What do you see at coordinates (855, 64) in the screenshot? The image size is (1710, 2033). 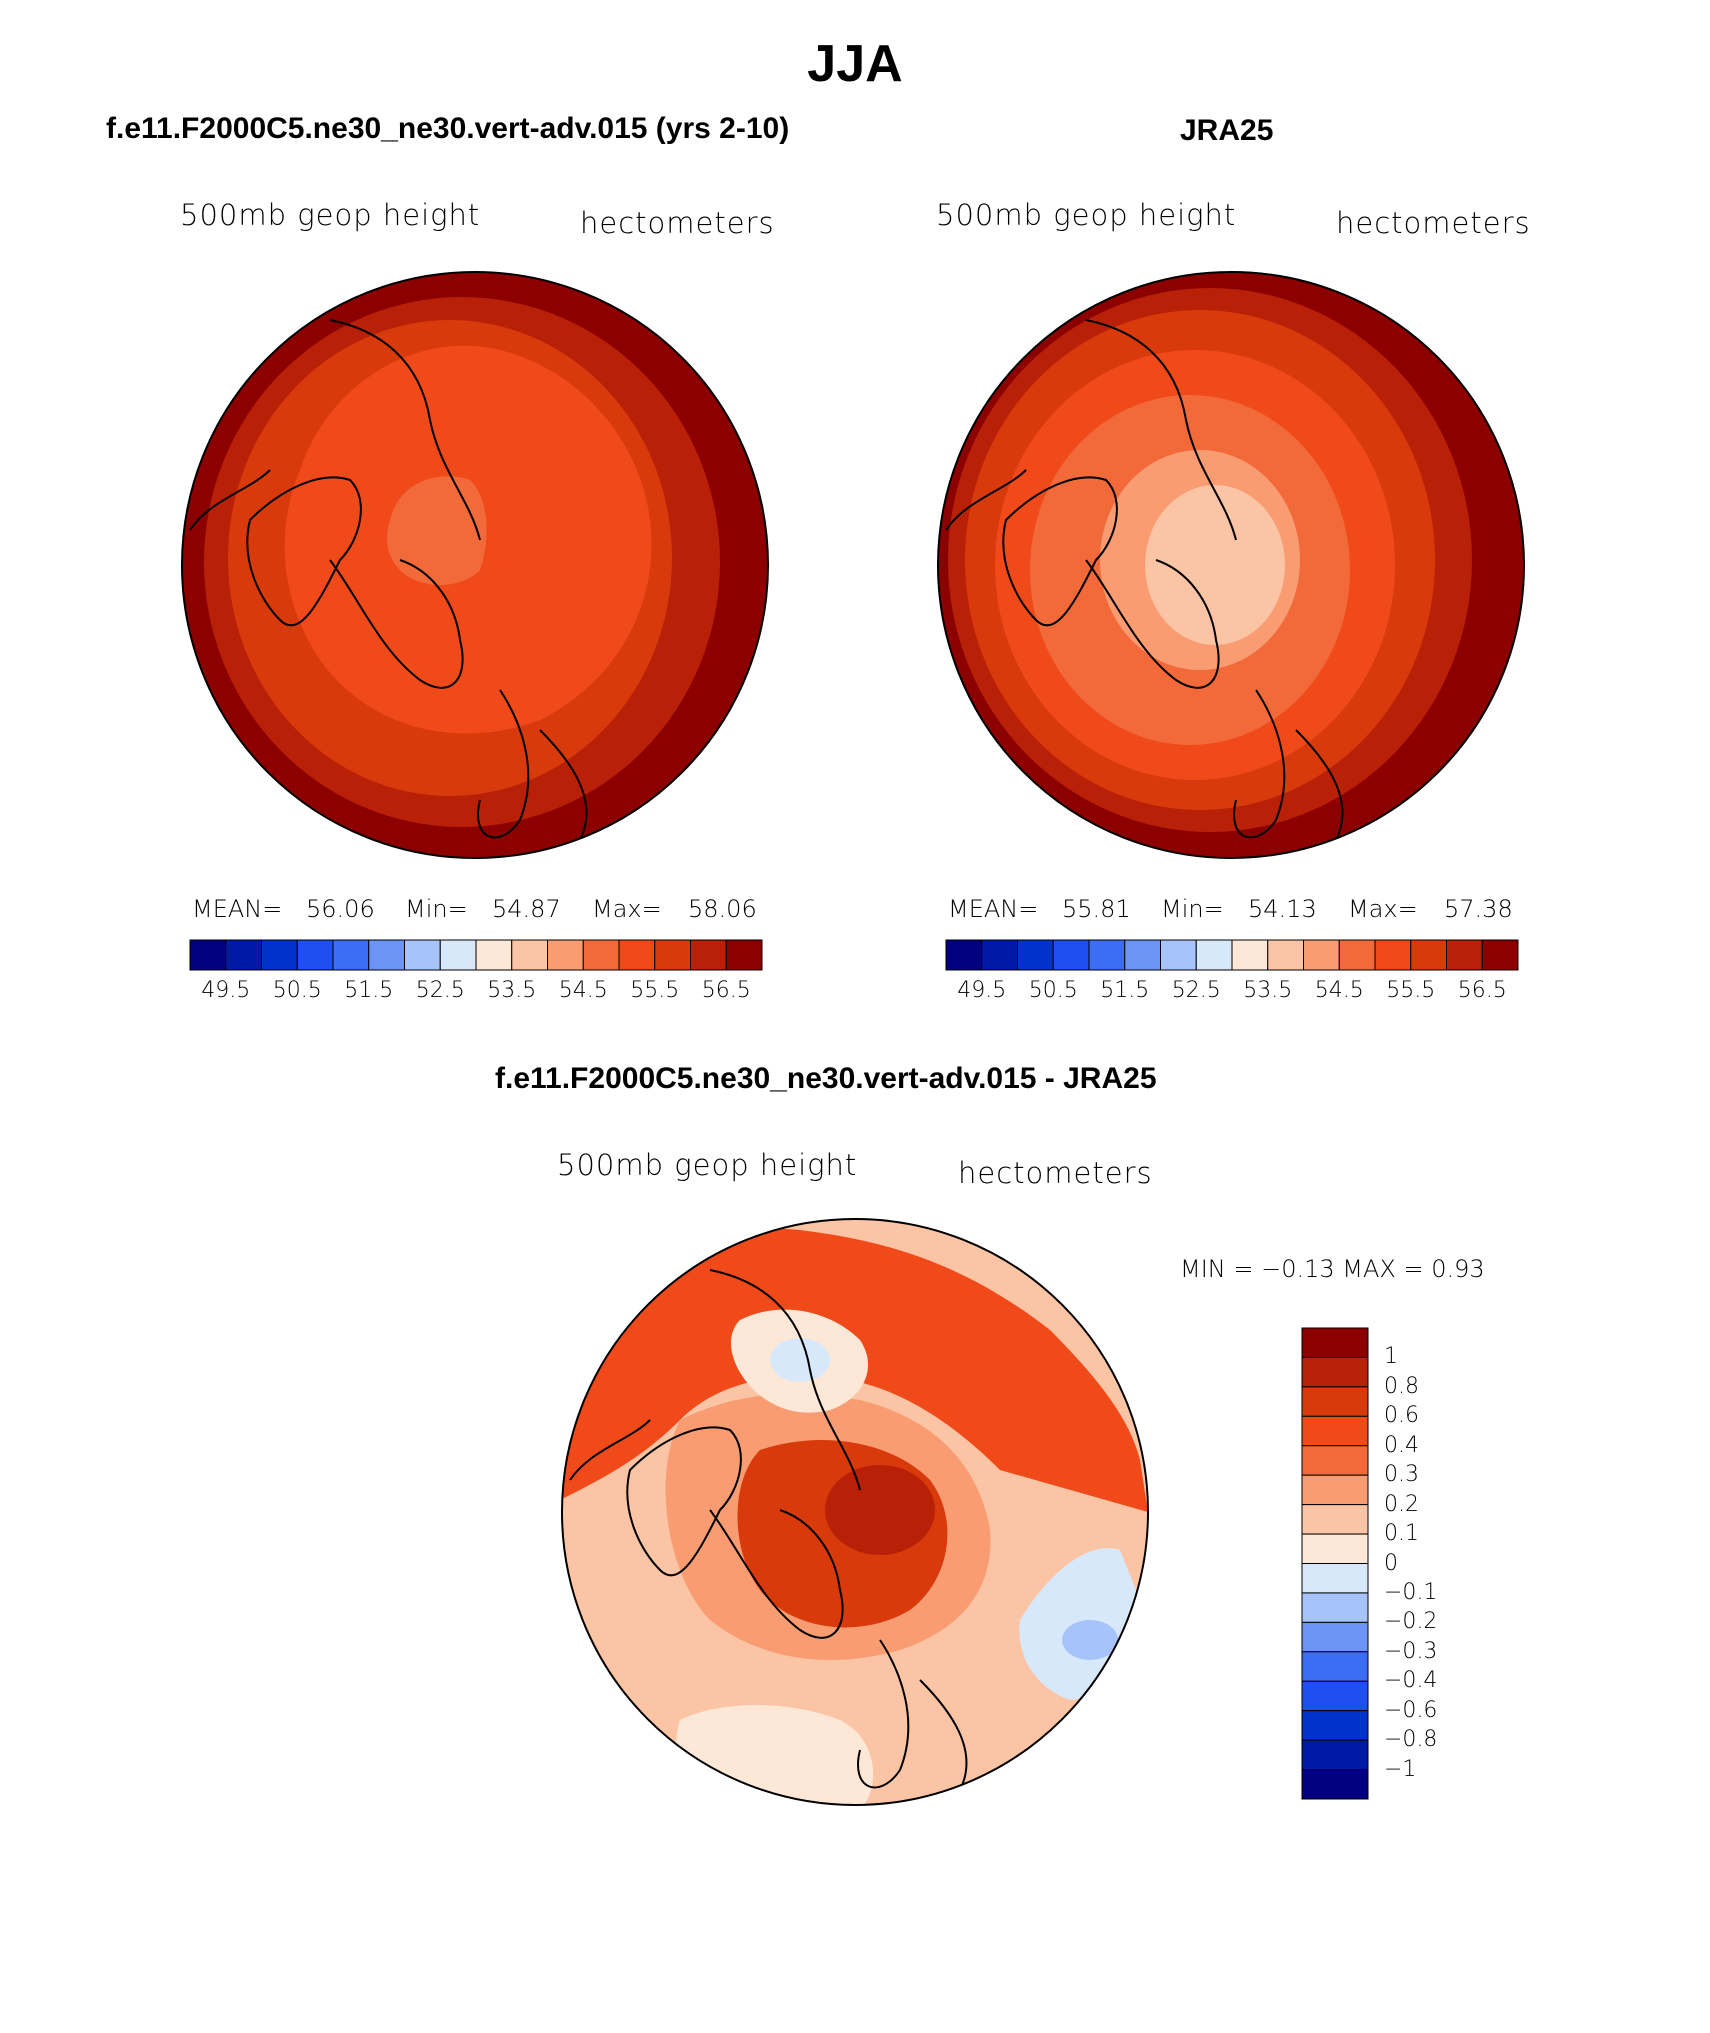 I see `figure-title: JJA` at bounding box center [855, 64].